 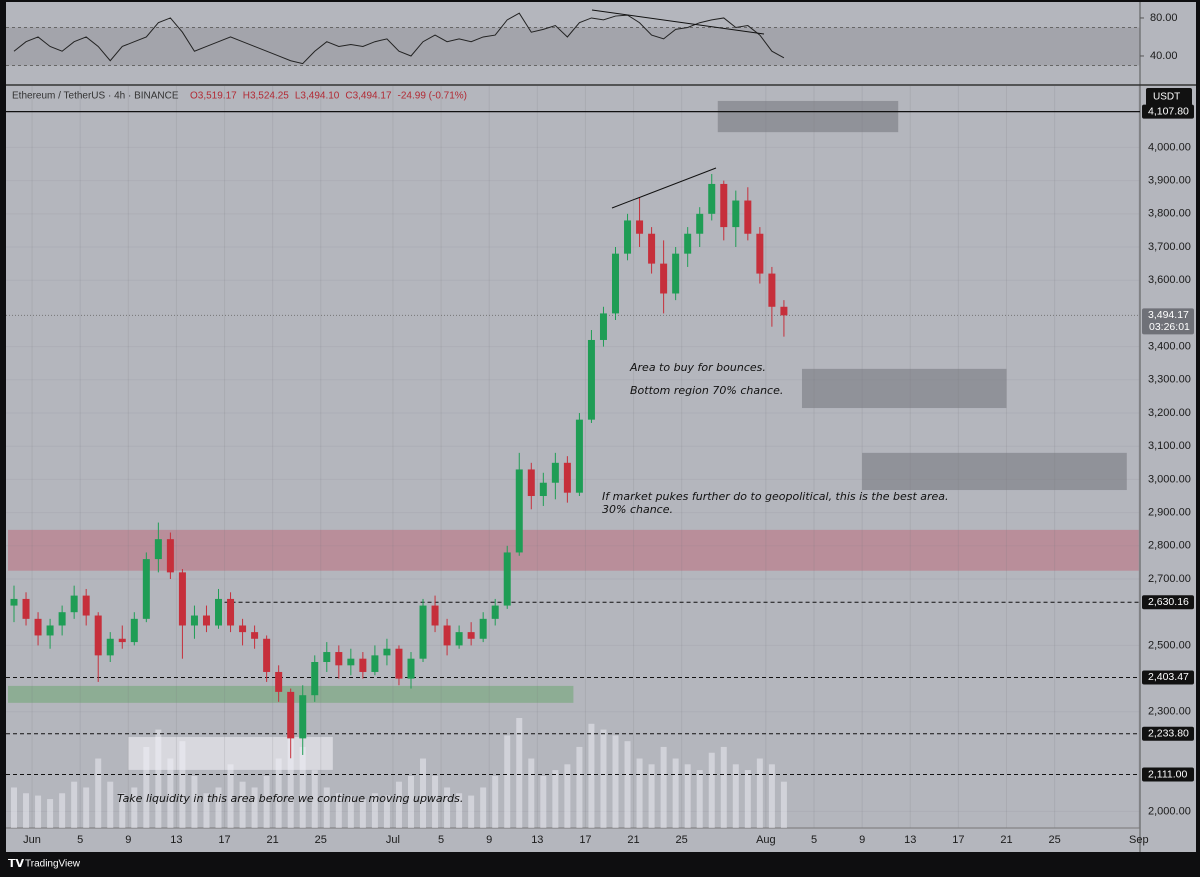 I want to click on level-label: 2,111.00, so click(x=1167, y=774).